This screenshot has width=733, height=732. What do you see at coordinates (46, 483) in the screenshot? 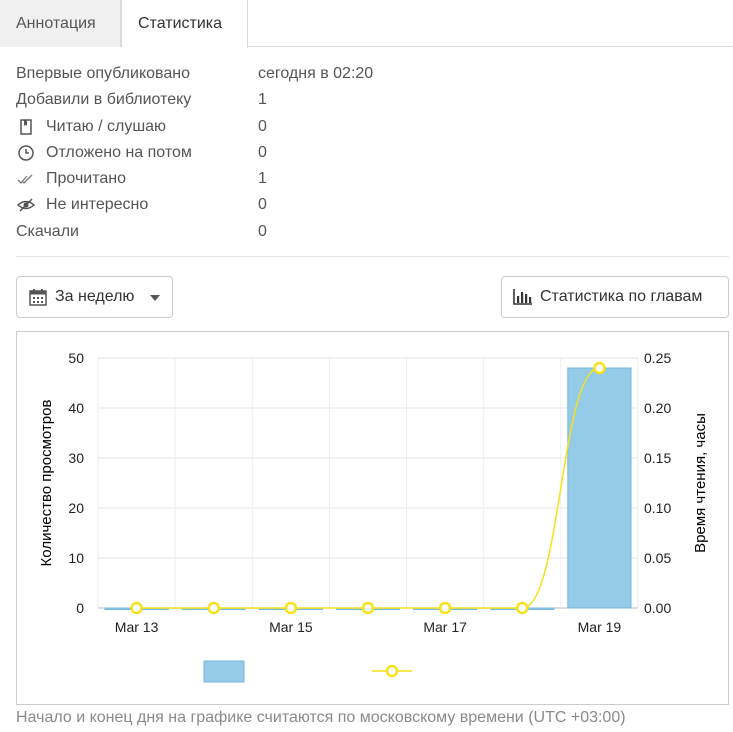
I see `y-axis-title: Количество просмотров` at bounding box center [46, 483].